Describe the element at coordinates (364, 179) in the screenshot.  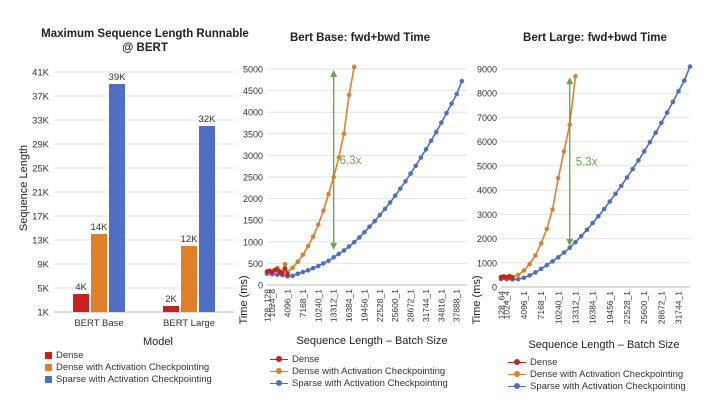
I see `base-series-sparse-ckpt-line` at that location.